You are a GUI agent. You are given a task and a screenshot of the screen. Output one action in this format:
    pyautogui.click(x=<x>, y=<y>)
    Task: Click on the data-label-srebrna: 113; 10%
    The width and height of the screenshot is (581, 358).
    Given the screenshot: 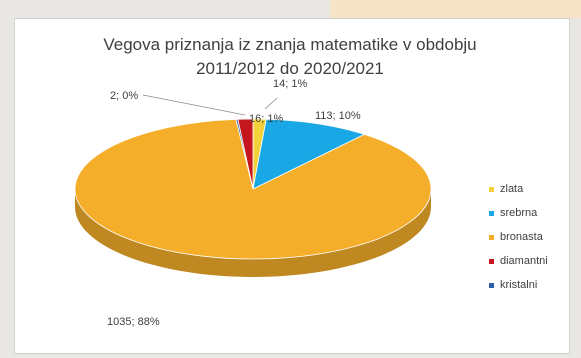 What is the action you would take?
    pyautogui.click(x=338, y=116)
    